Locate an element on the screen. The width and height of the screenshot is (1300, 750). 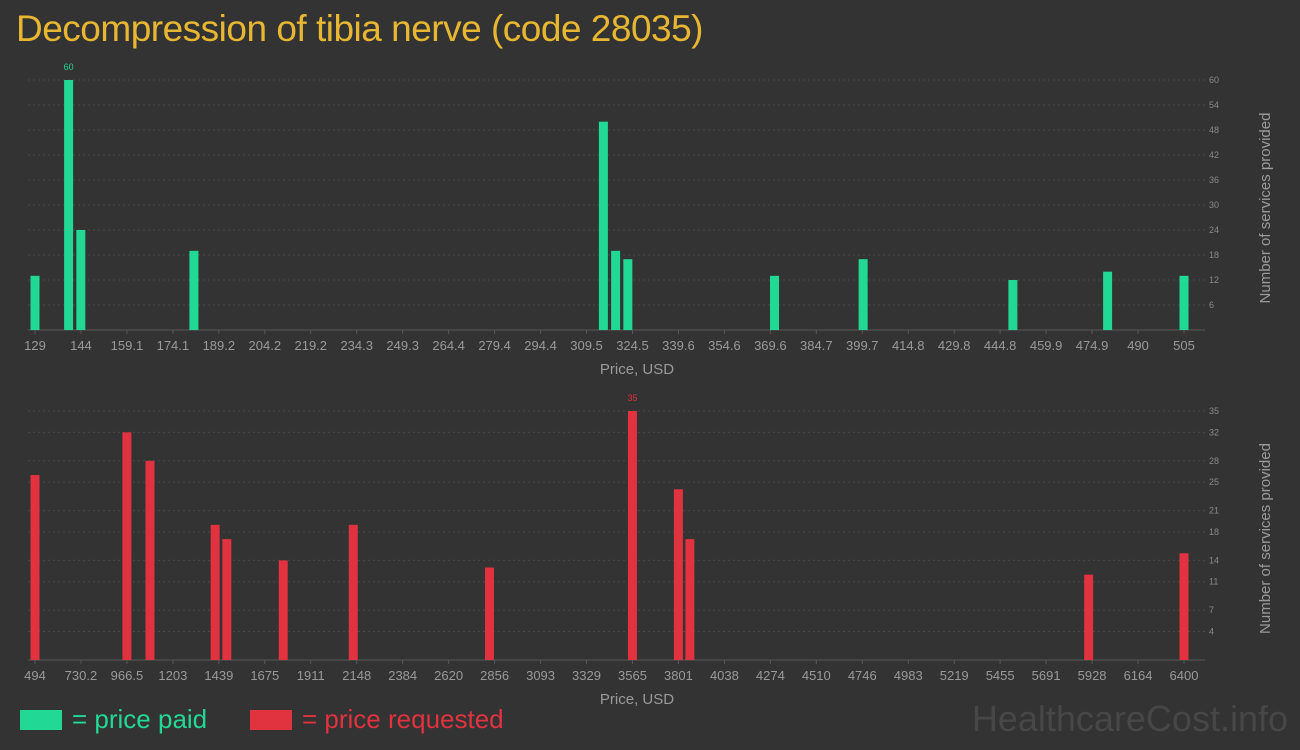
x-tick-label: 3801 is located at coordinates (678, 675).